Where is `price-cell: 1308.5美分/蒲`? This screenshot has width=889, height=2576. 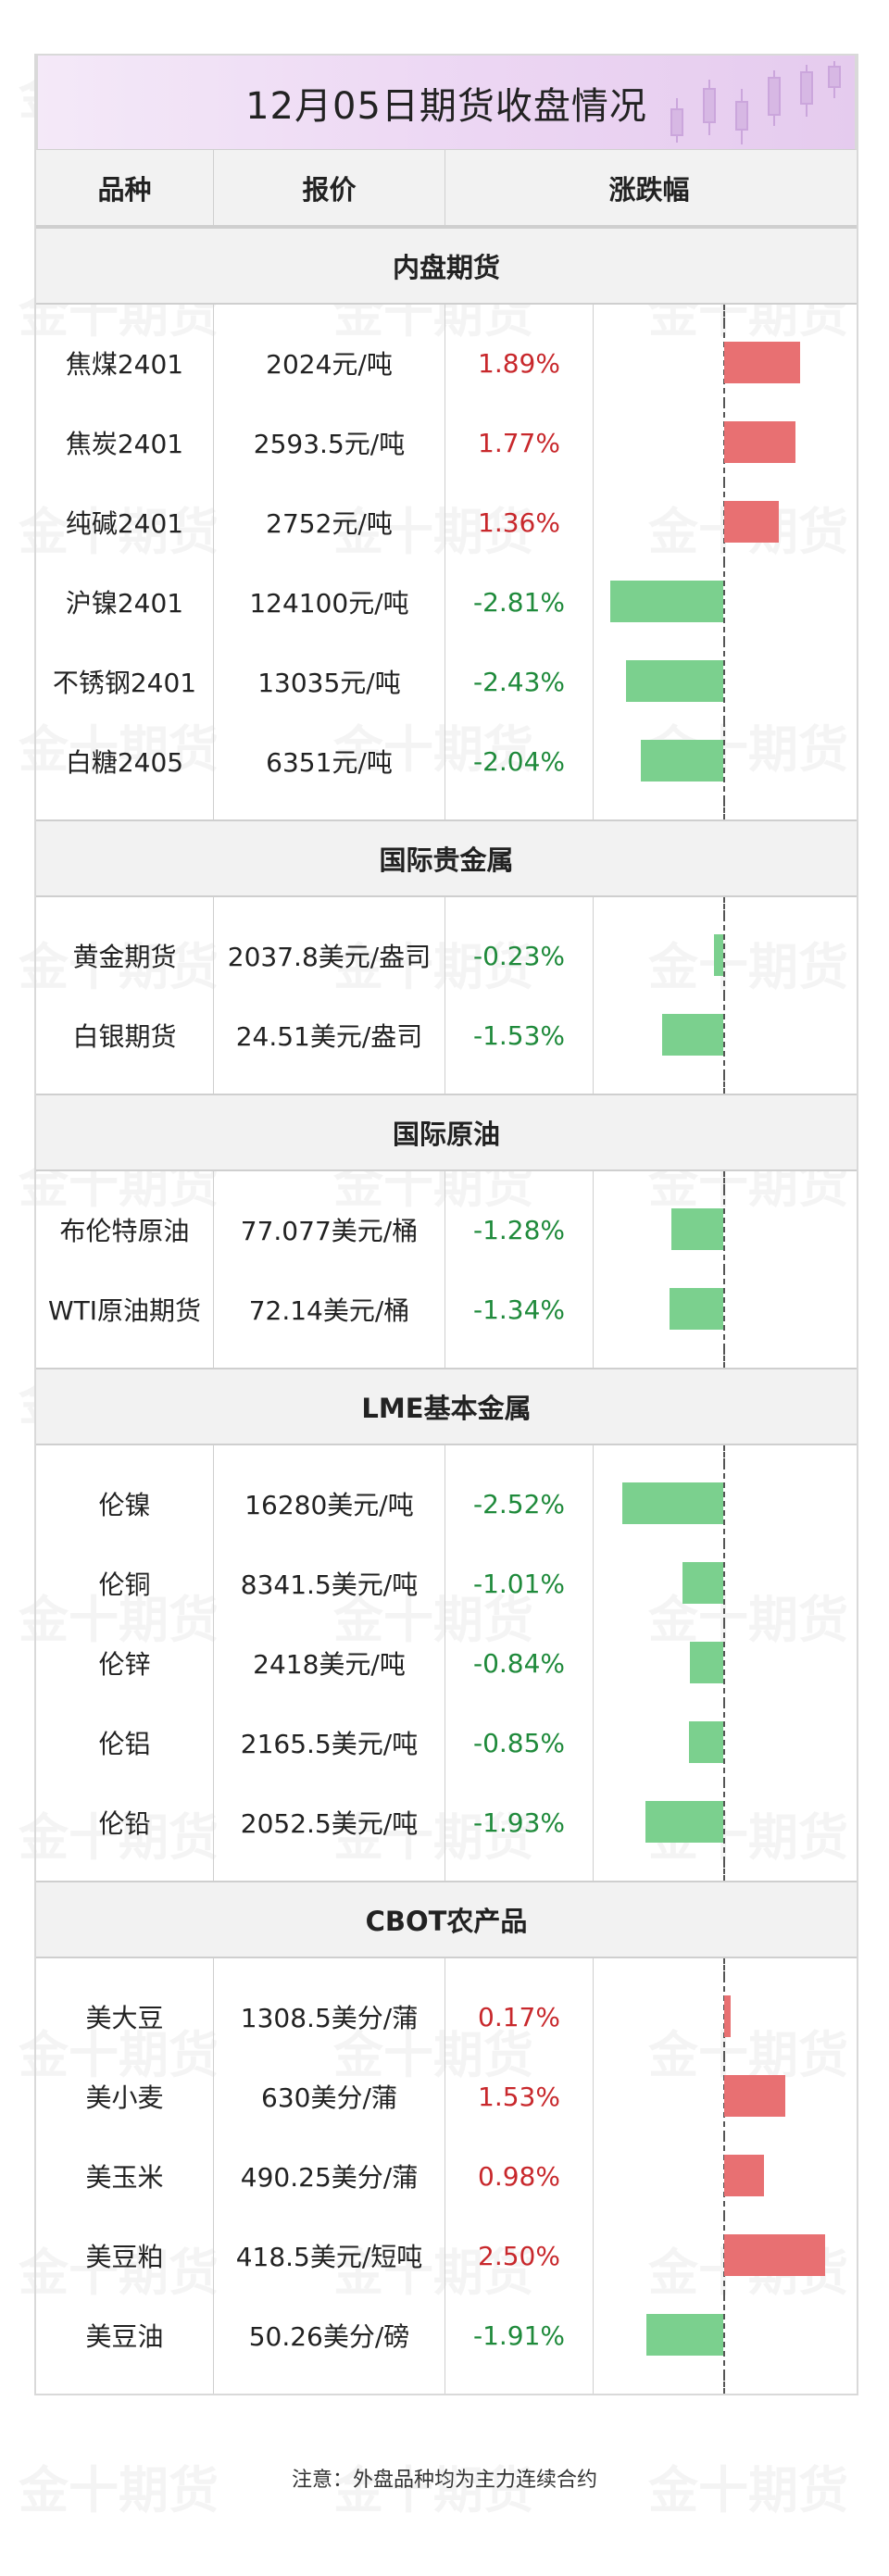 price-cell: 1308.5美分/蒲 is located at coordinates (330, 2017).